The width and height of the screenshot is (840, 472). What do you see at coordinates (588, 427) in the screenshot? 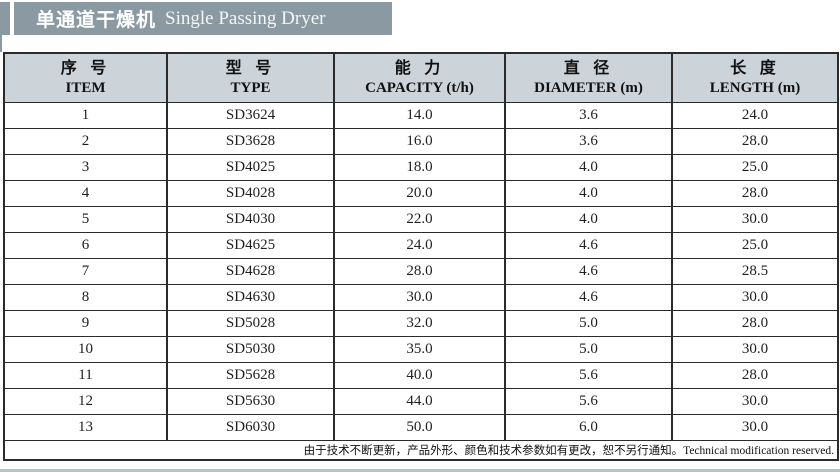
I see `table-cell: 6.0` at bounding box center [588, 427].